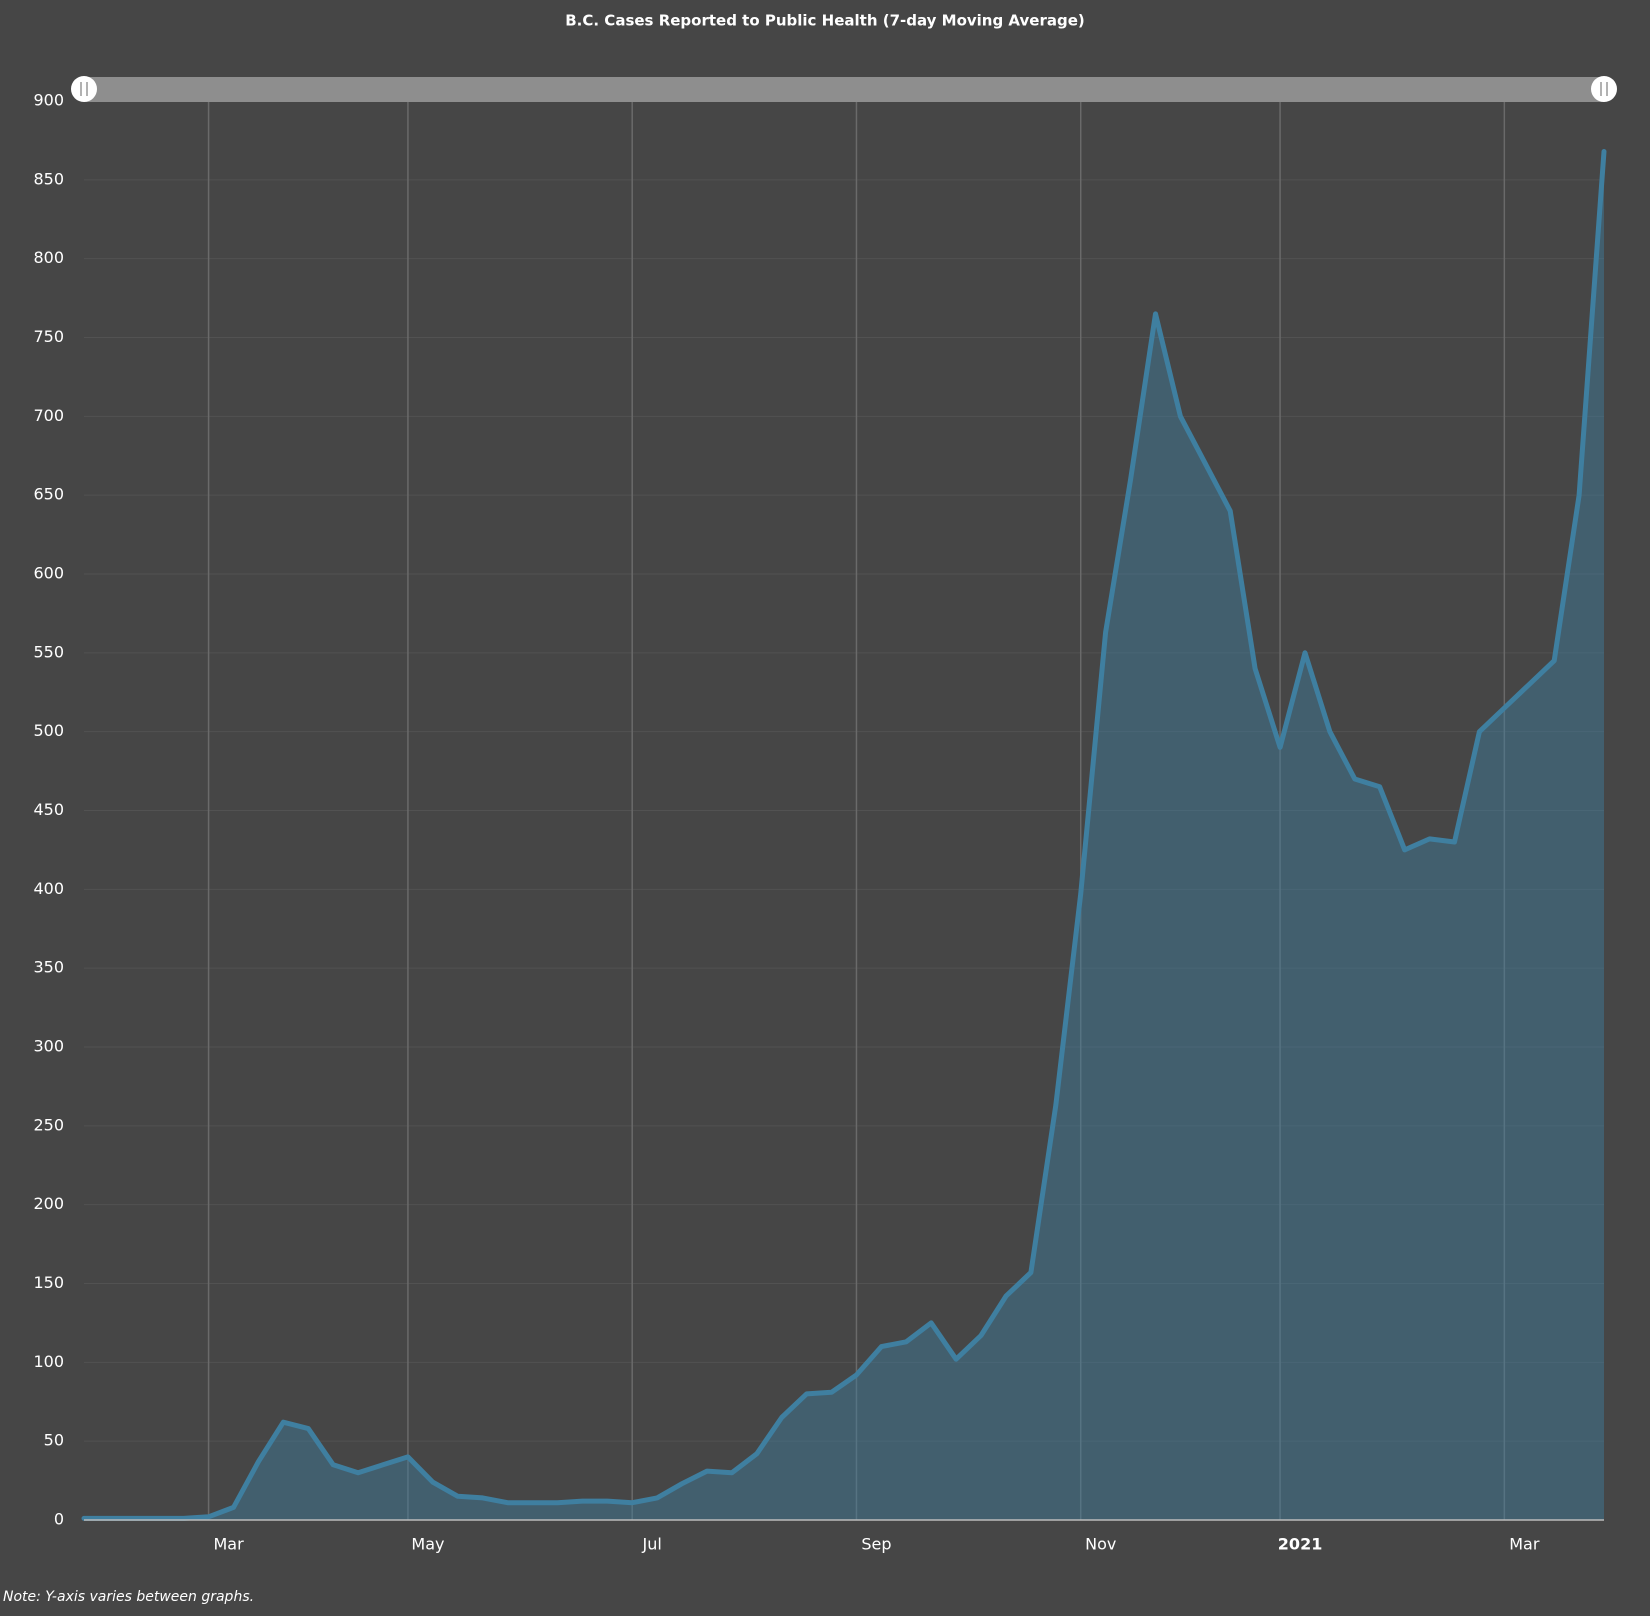 This screenshot has width=1650, height=1616. What do you see at coordinates (1100, 1544) in the screenshot?
I see `x-tick-label: Nov` at bounding box center [1100, 1544].